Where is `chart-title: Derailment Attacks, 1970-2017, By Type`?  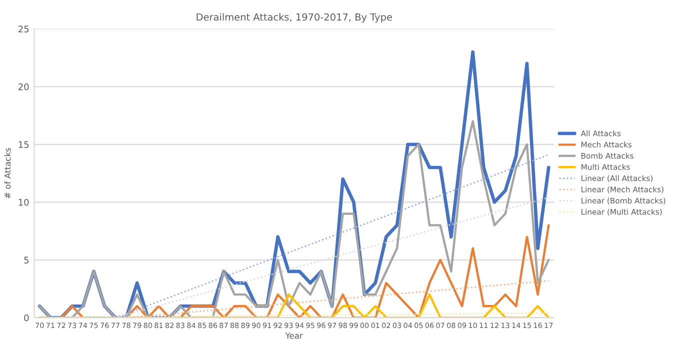 chart-title: Derailment Attacks, 1970-2017, By Type is located at coordinates (294, 18).